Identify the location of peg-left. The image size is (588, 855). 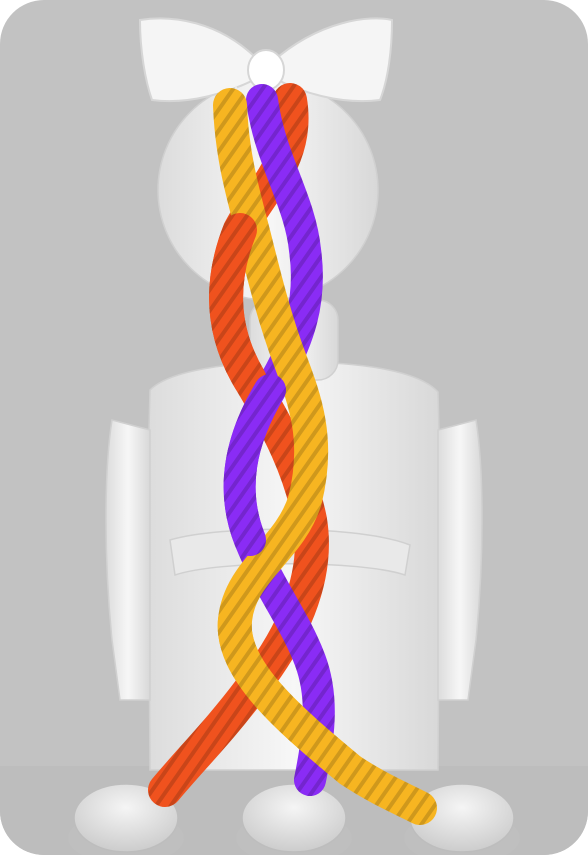
(126, 819).